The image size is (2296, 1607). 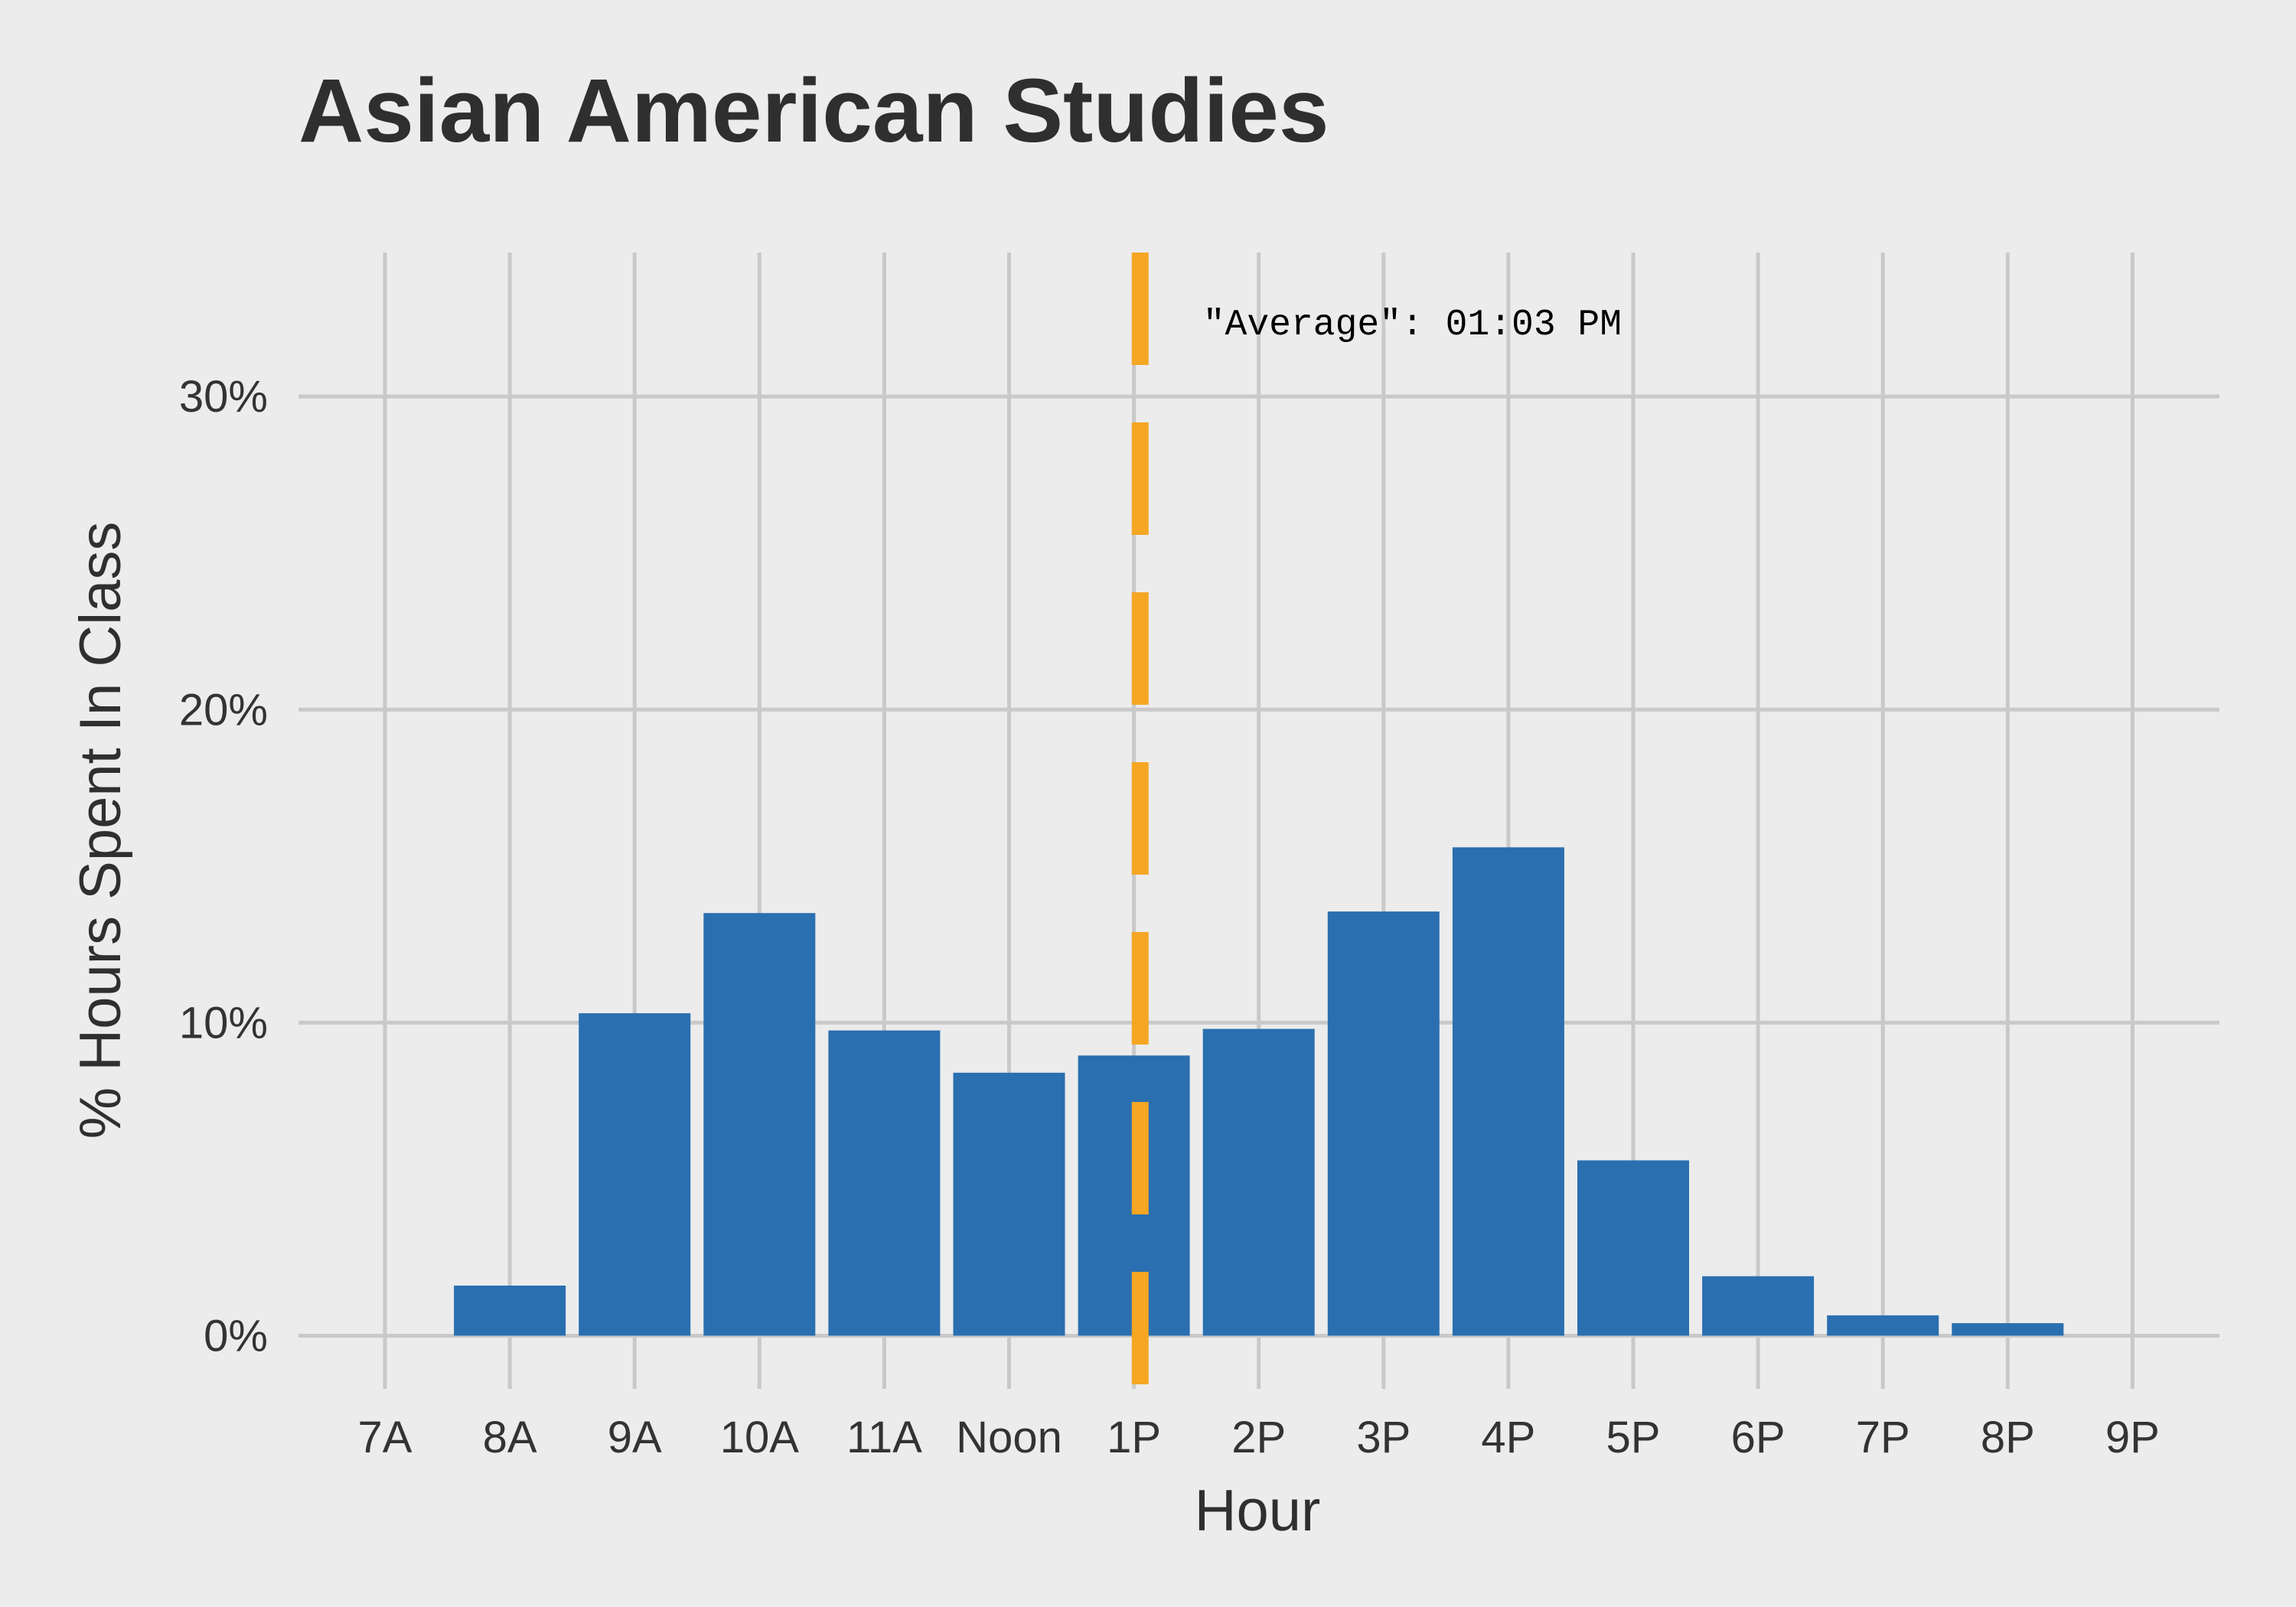 I want to click on bar-3P, so click(x=1383, y=1123).